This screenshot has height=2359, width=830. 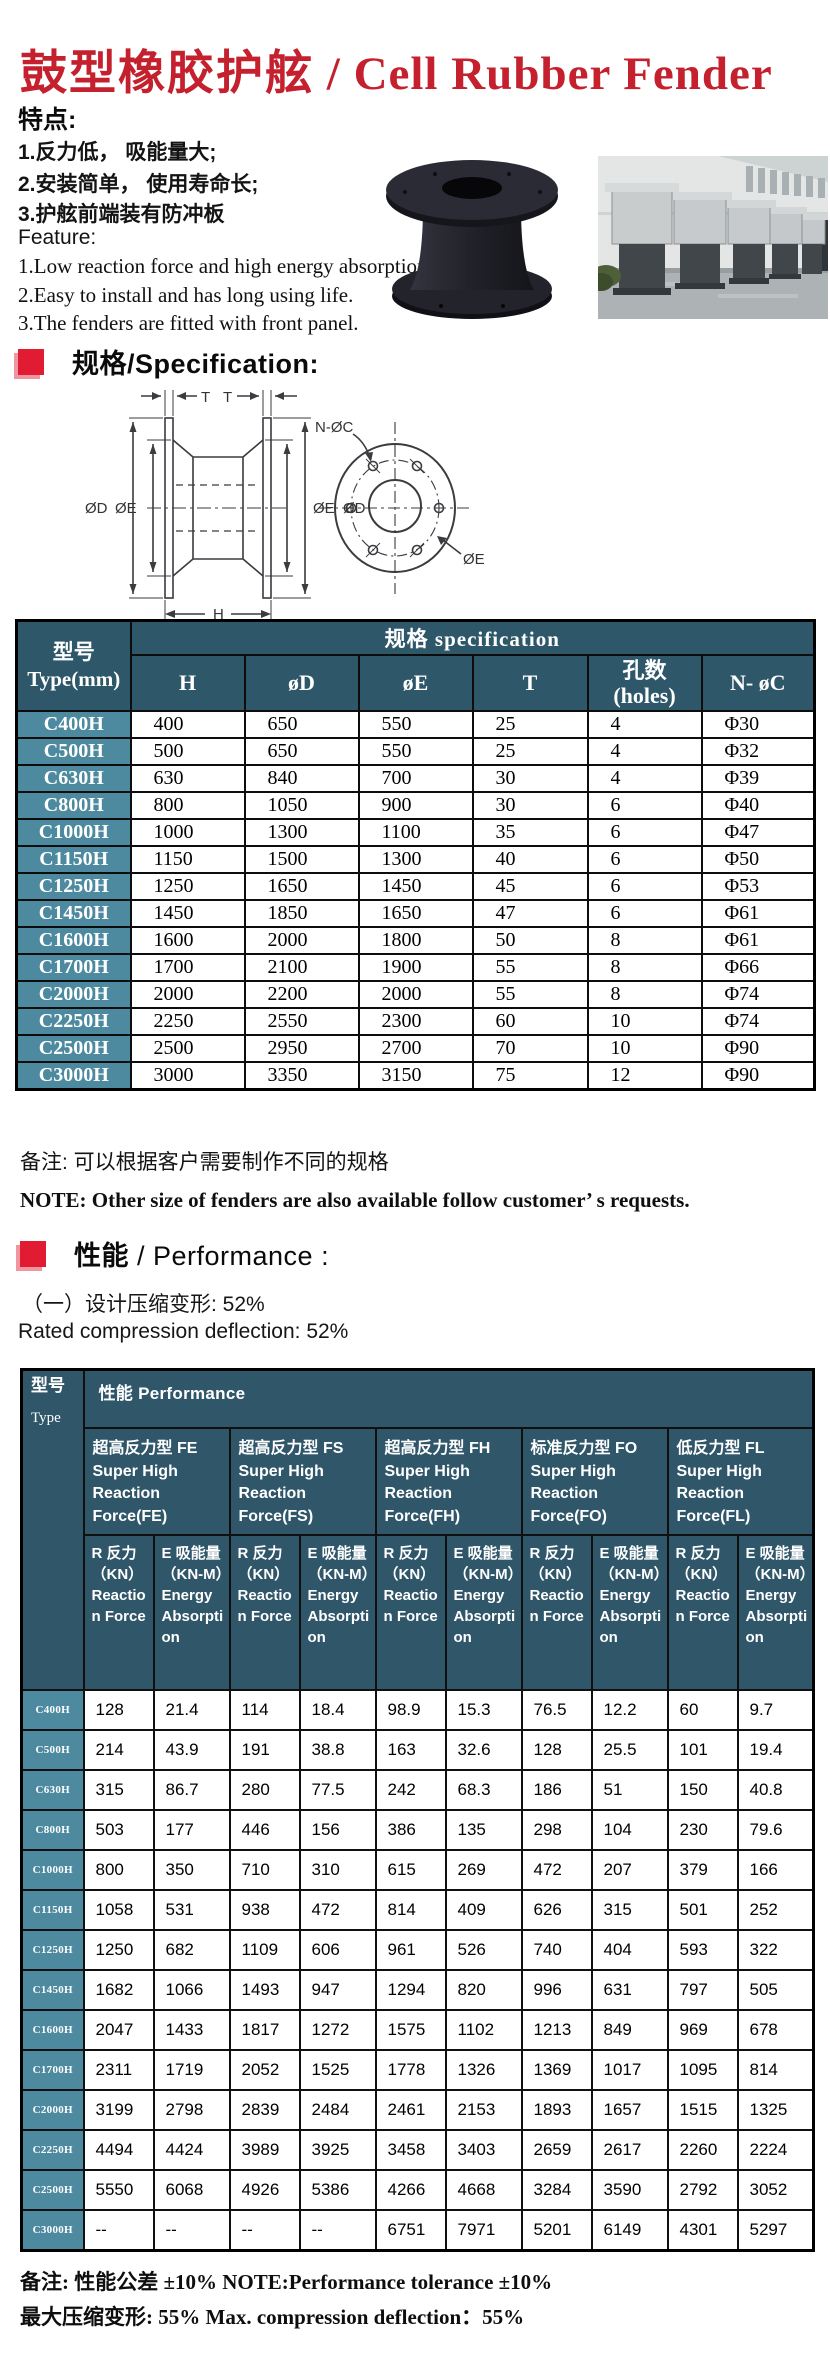 I want to click on spec-row-type: C3000H, so click(x=73, y=1076).